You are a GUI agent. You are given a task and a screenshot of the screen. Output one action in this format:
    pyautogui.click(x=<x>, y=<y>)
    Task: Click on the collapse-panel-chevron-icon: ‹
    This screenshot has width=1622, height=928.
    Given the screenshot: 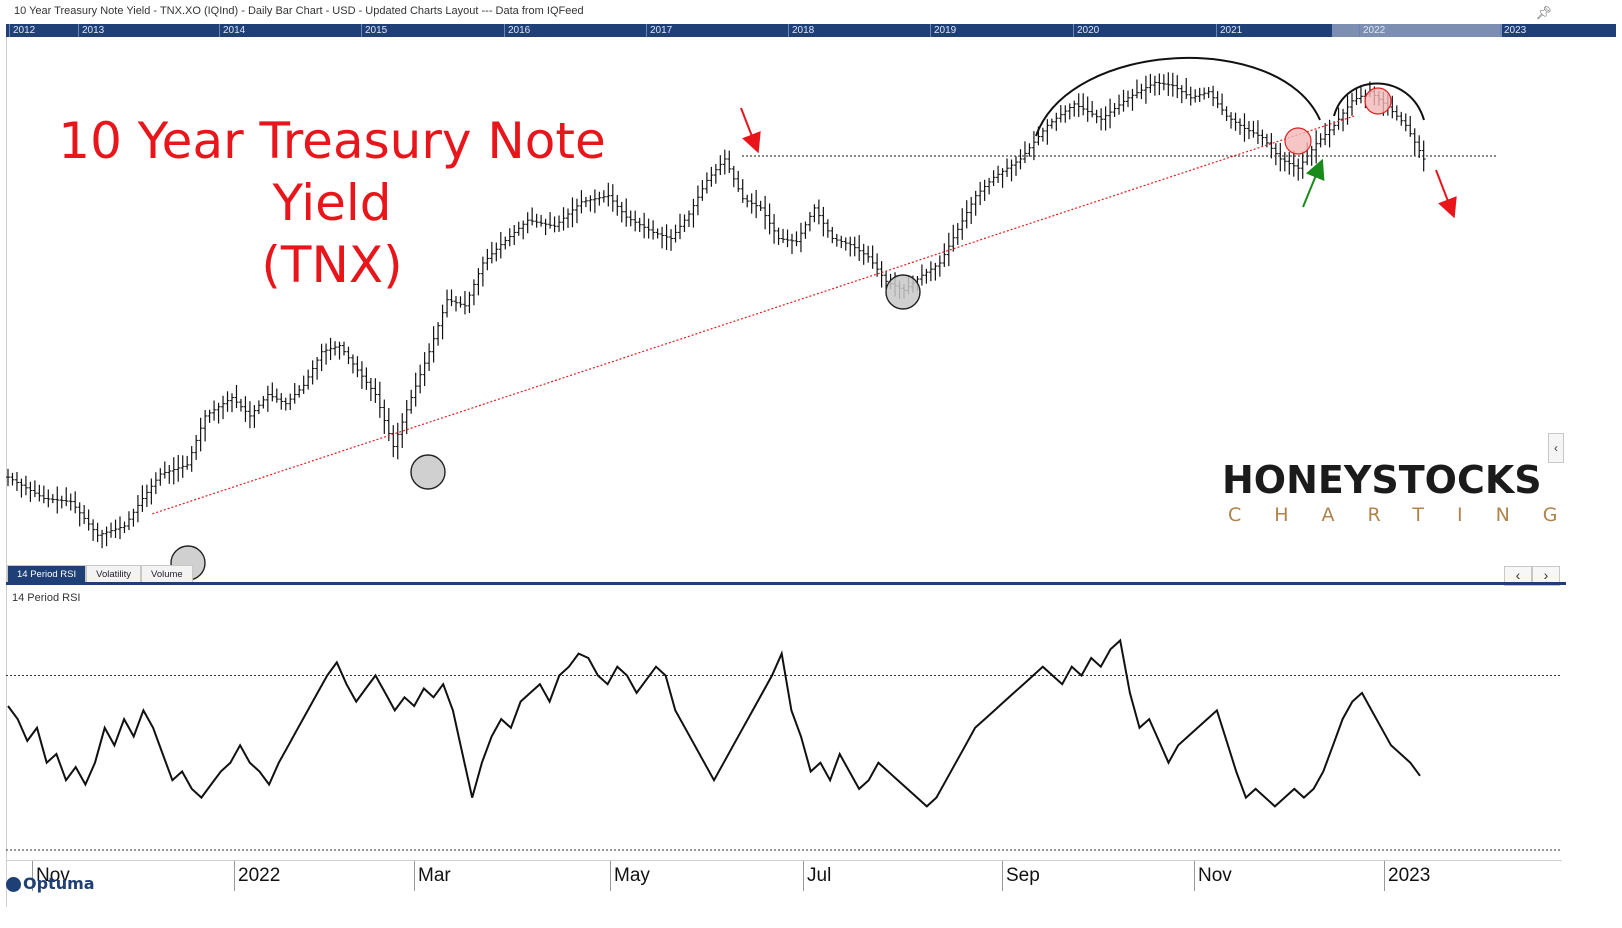 What is the action you would take?
    pyautogui.click(x=1556, y=448)
    